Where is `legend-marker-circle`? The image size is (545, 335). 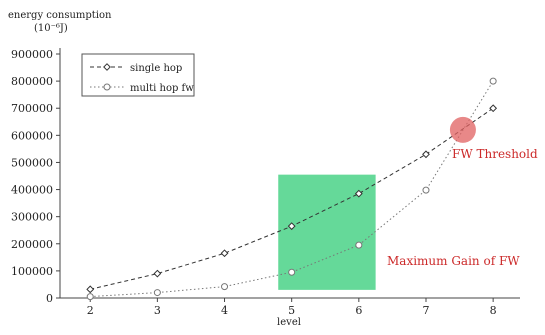 legend-marker-circle is located at coordinates (107, 87).